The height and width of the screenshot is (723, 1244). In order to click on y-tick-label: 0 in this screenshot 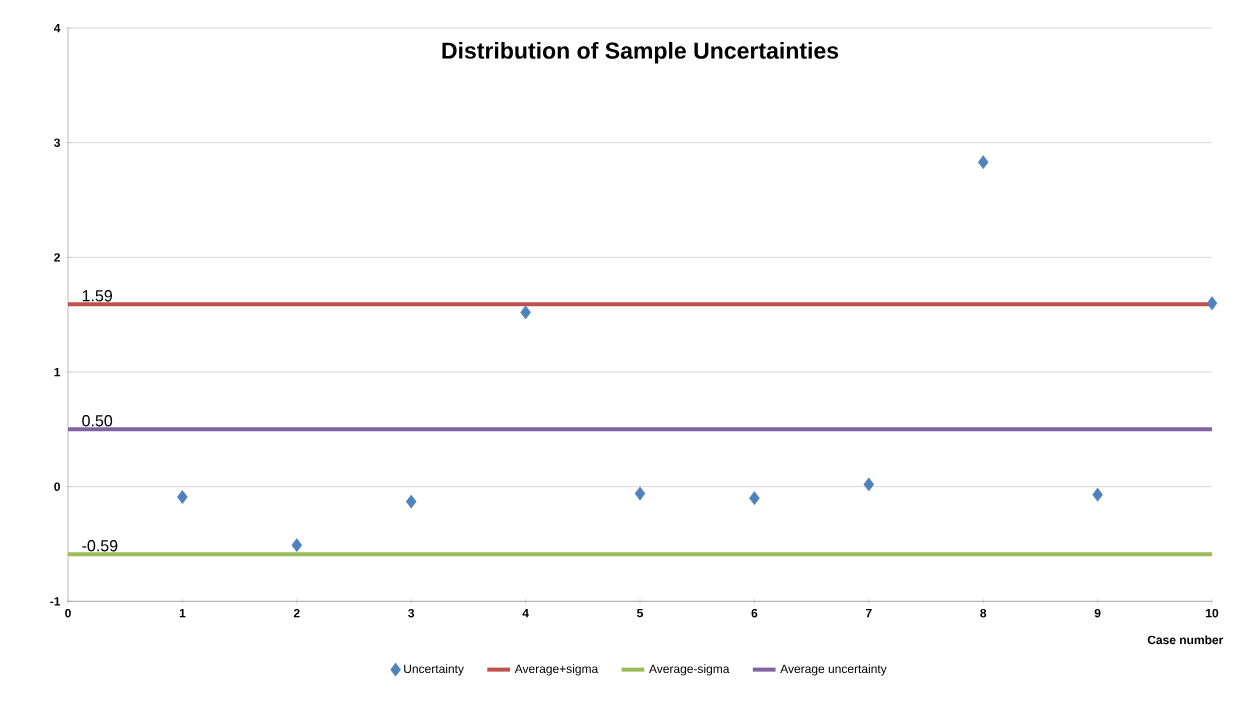, I will do `click(57, 487)`.